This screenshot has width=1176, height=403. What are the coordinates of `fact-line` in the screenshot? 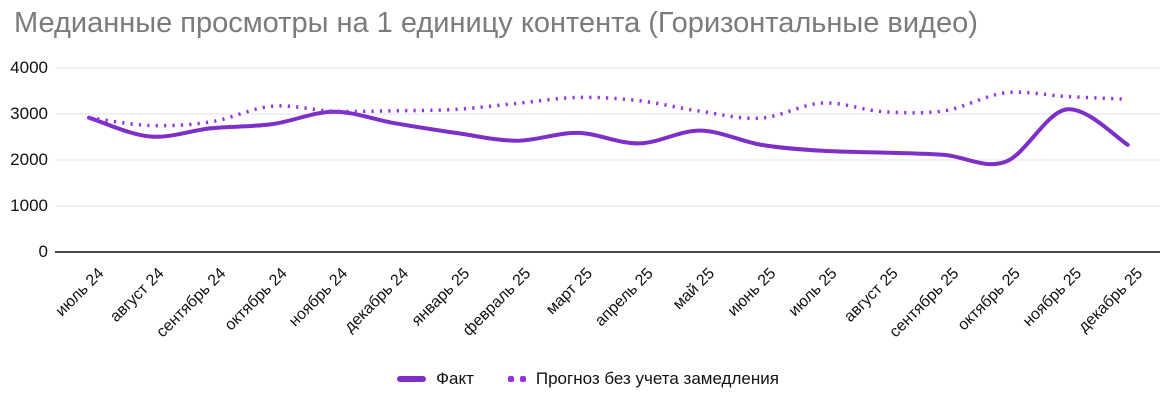 It's located at (608, 137).